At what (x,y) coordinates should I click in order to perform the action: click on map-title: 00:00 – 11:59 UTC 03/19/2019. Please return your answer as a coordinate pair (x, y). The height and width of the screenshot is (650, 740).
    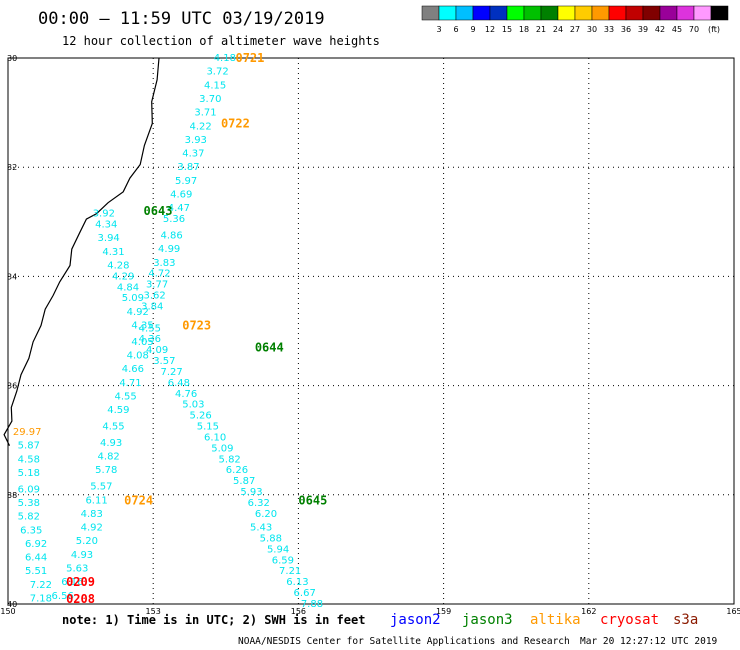
    Looking at the image, I should click on (181, 19).